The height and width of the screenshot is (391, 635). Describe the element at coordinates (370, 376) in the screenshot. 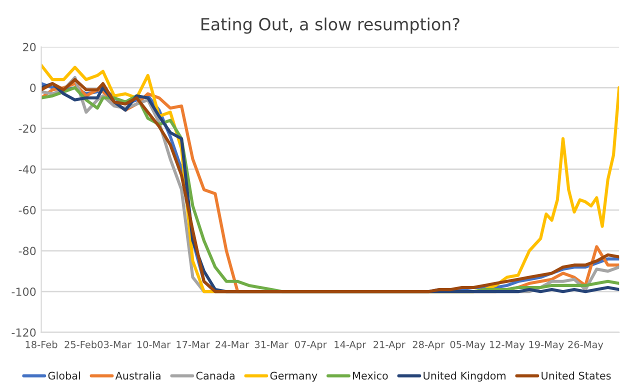

I see `legend-label: Mexico` at that location.